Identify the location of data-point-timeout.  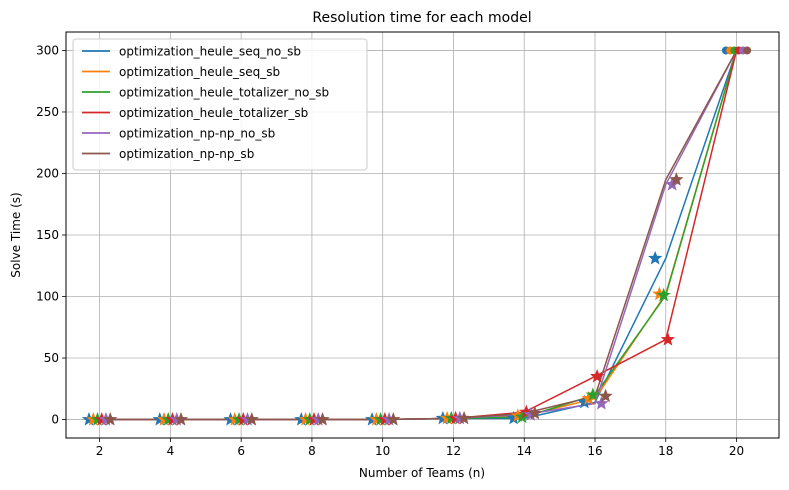
(747, 50).